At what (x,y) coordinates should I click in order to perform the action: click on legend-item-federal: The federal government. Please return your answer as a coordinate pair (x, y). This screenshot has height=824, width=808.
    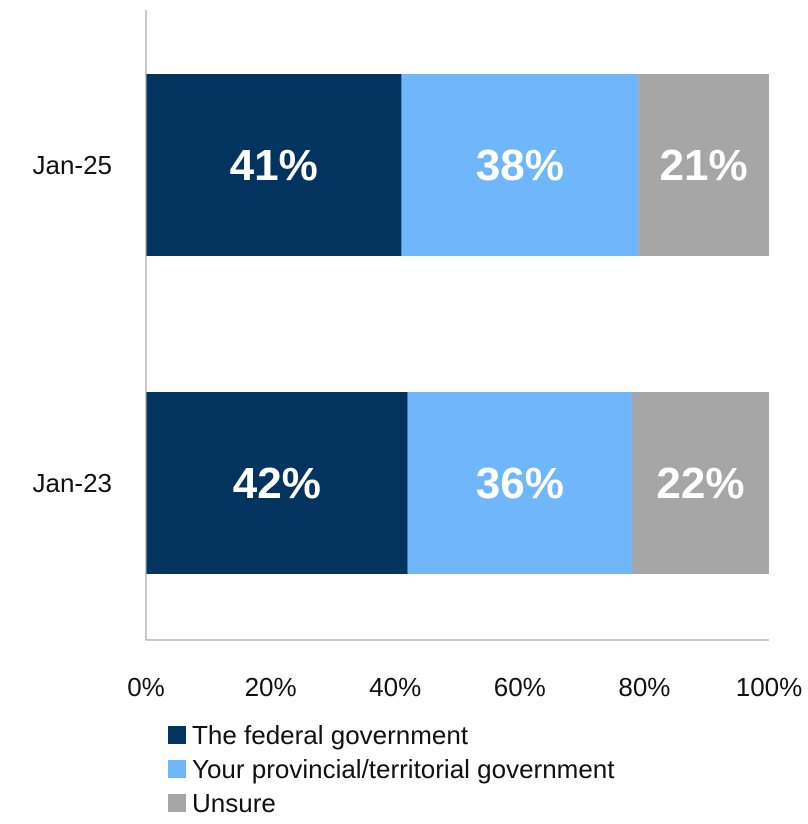
    Looking at the image, I should click on (478, 735).